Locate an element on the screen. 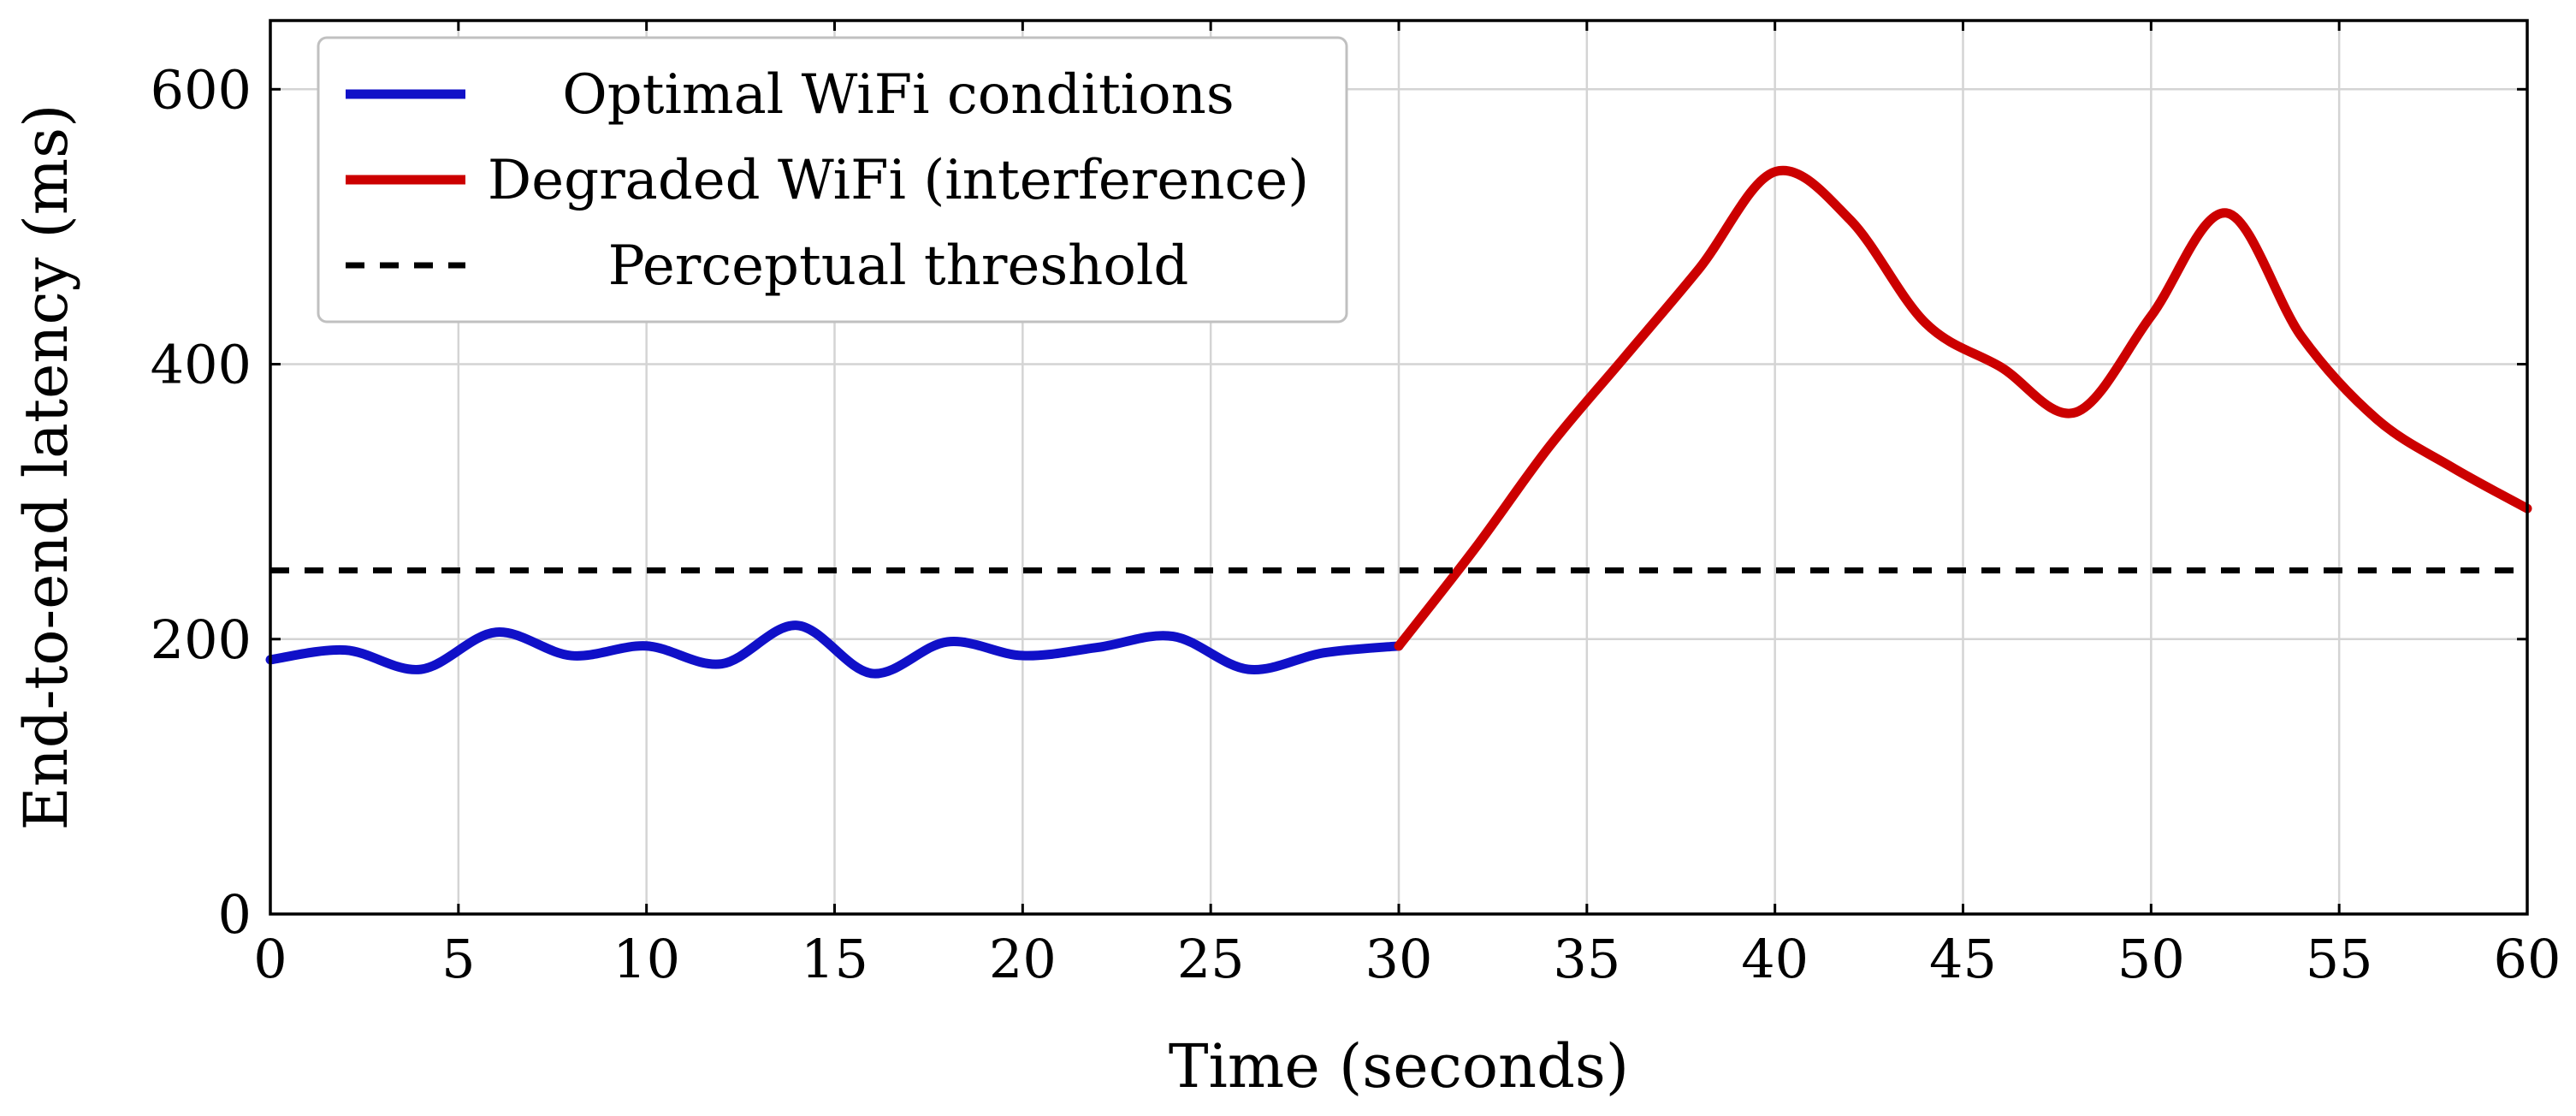 The width and height of the screenshot is (2576, 1116). x-tick-label: 55 is located at coordinates (2340, 959).